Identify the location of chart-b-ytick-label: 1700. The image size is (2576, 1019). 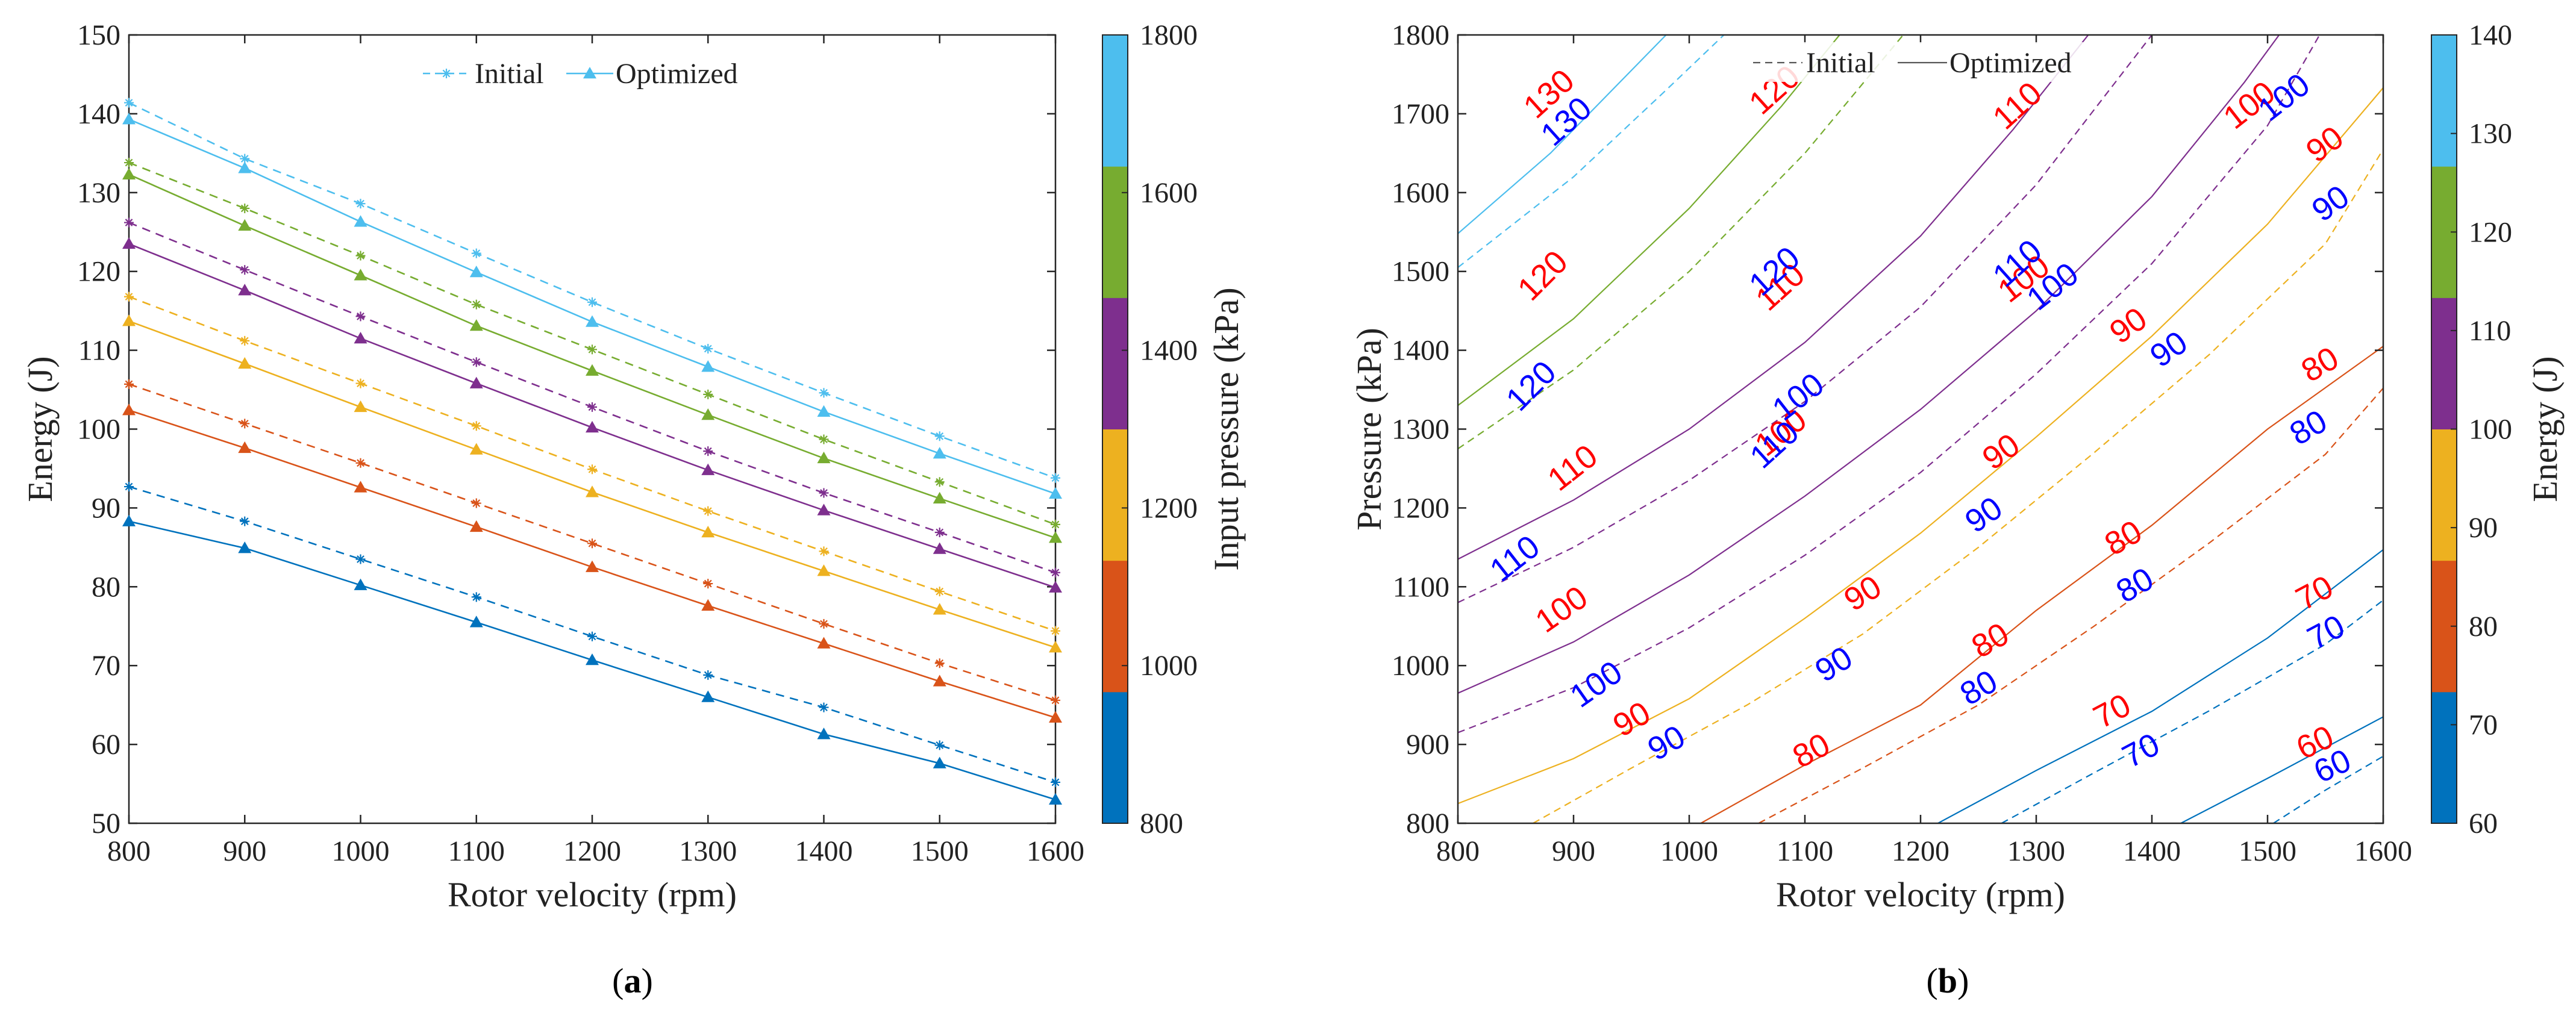
(1420, 114).